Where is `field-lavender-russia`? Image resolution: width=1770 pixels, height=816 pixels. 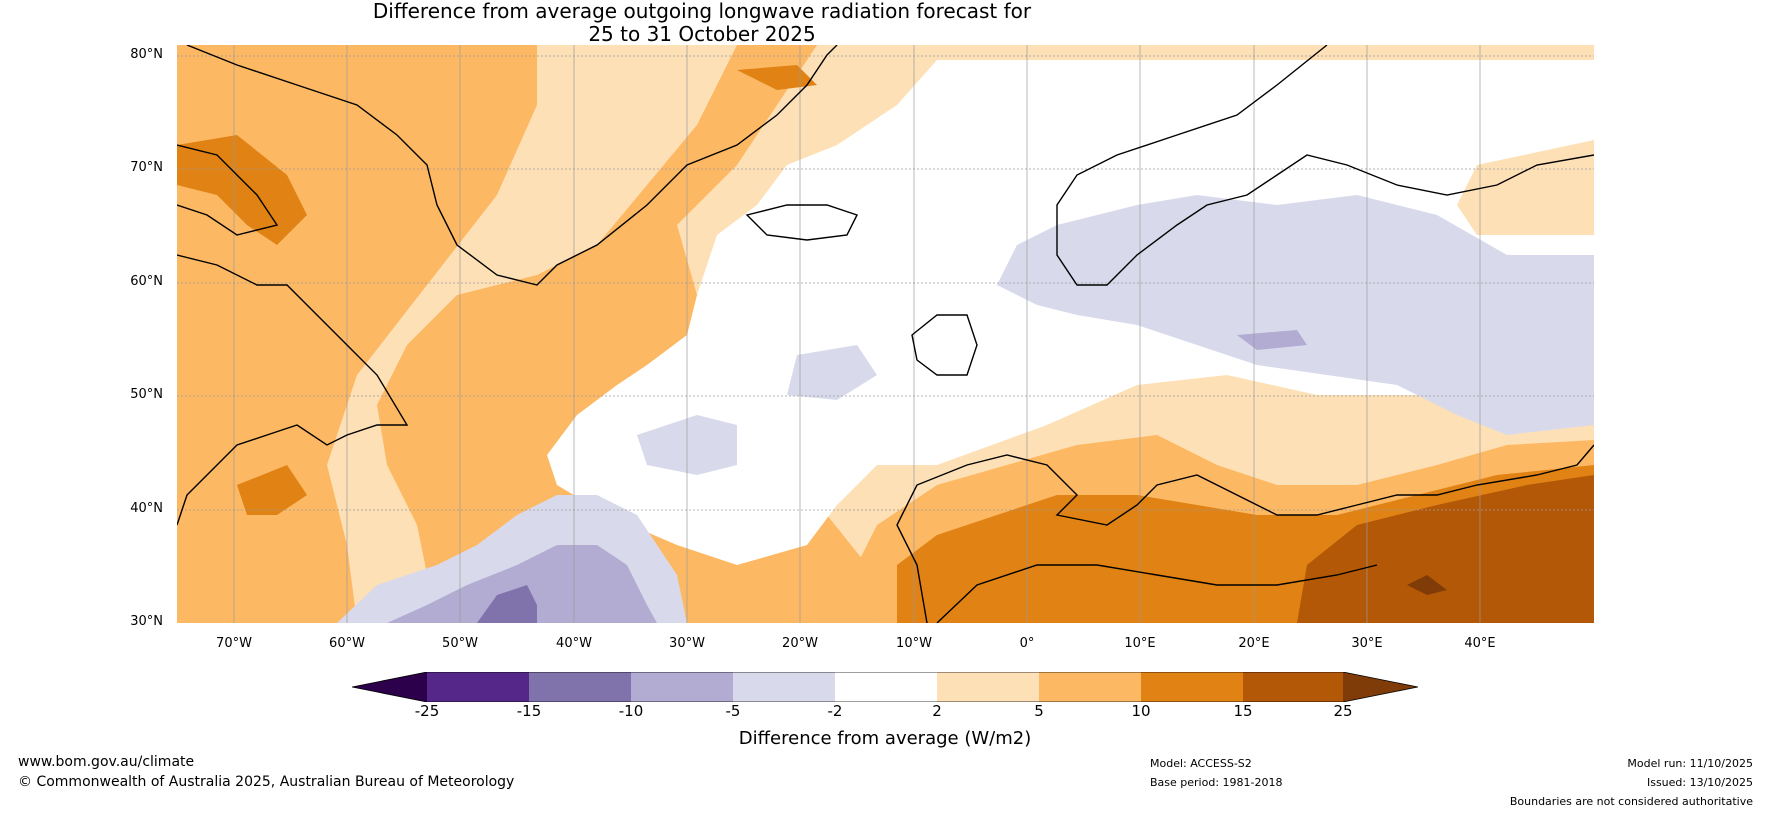 field-lavender-russia is located at coordinates (1272, 340).